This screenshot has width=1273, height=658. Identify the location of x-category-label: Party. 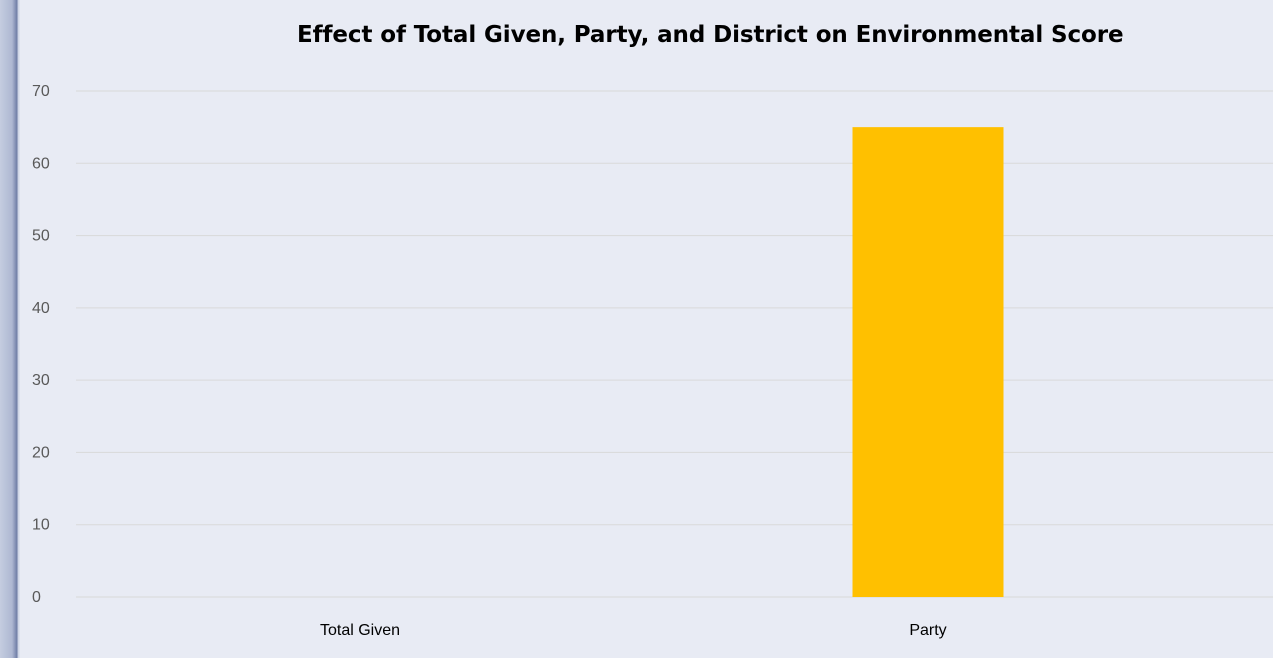
(927, 630).